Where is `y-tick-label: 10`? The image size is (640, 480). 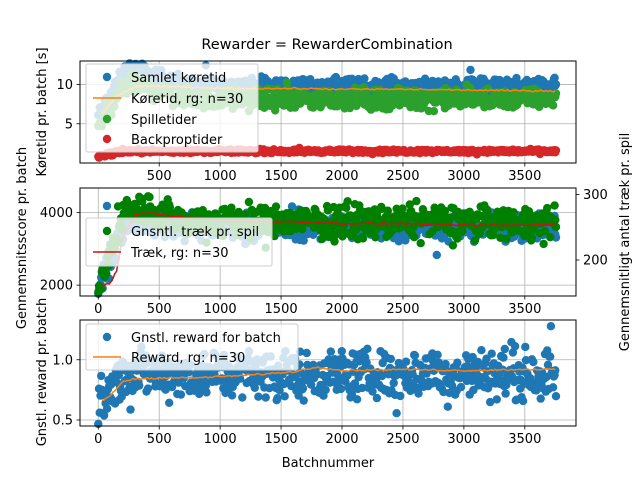
y-tick-label: 10 is located at coordinates (64, 85).